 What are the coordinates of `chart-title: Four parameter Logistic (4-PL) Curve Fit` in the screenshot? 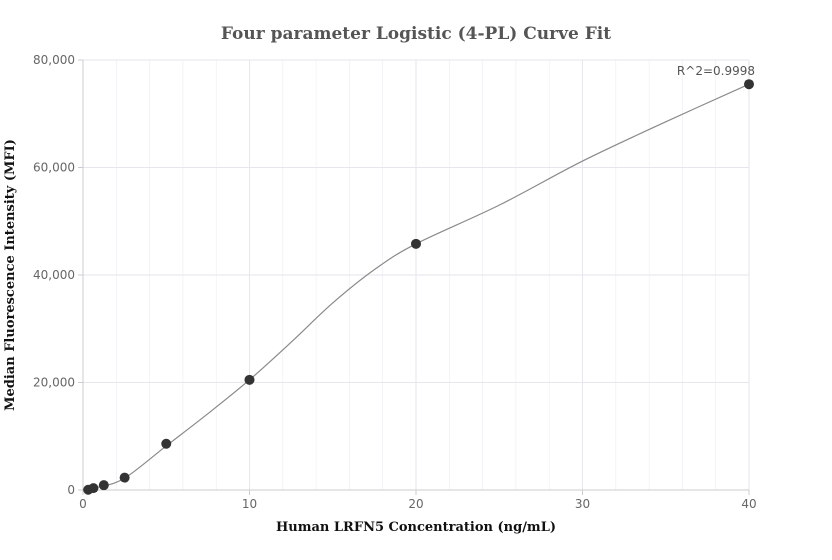 It's located at (416, 34).